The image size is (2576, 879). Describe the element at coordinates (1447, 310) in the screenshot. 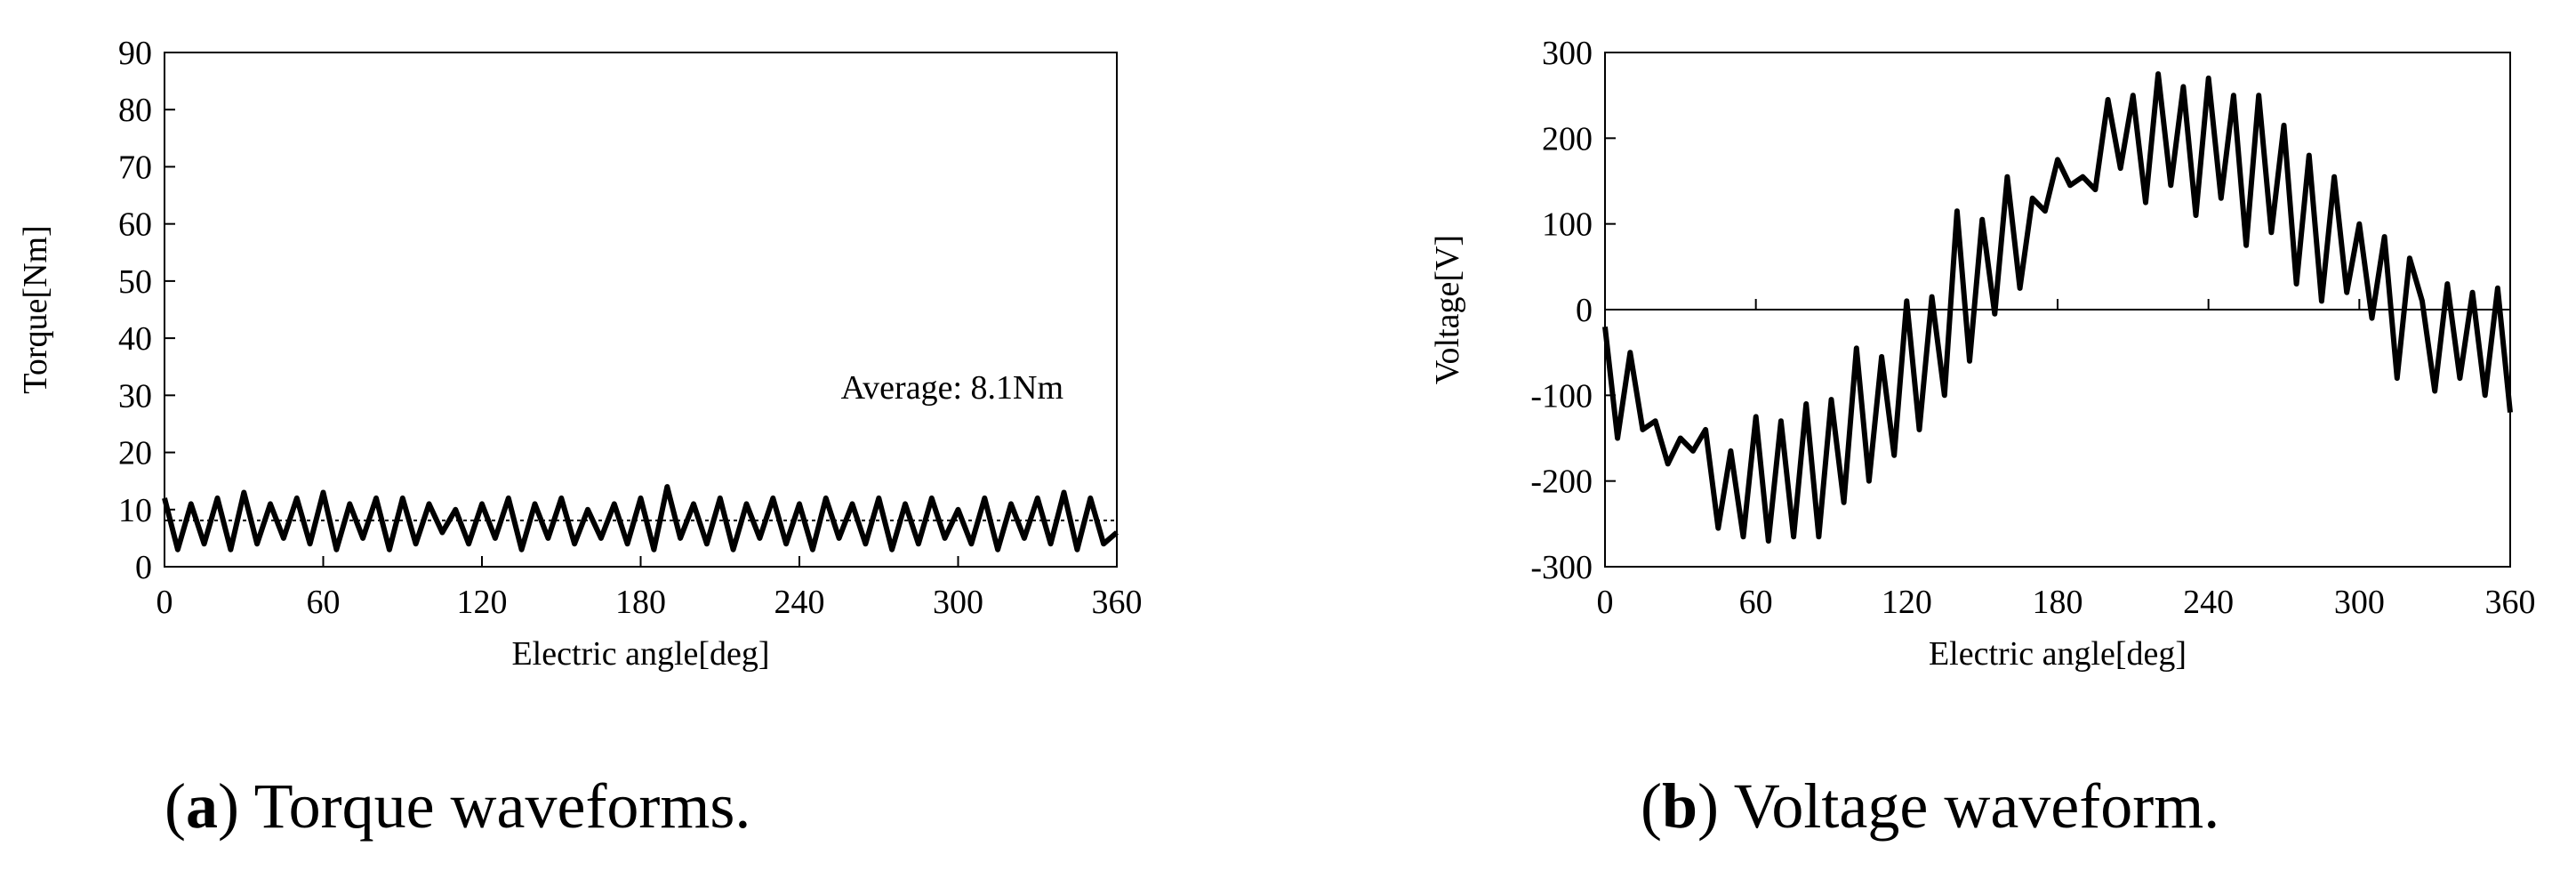

I see `y-axis-title: Voltage[V]` at that location.